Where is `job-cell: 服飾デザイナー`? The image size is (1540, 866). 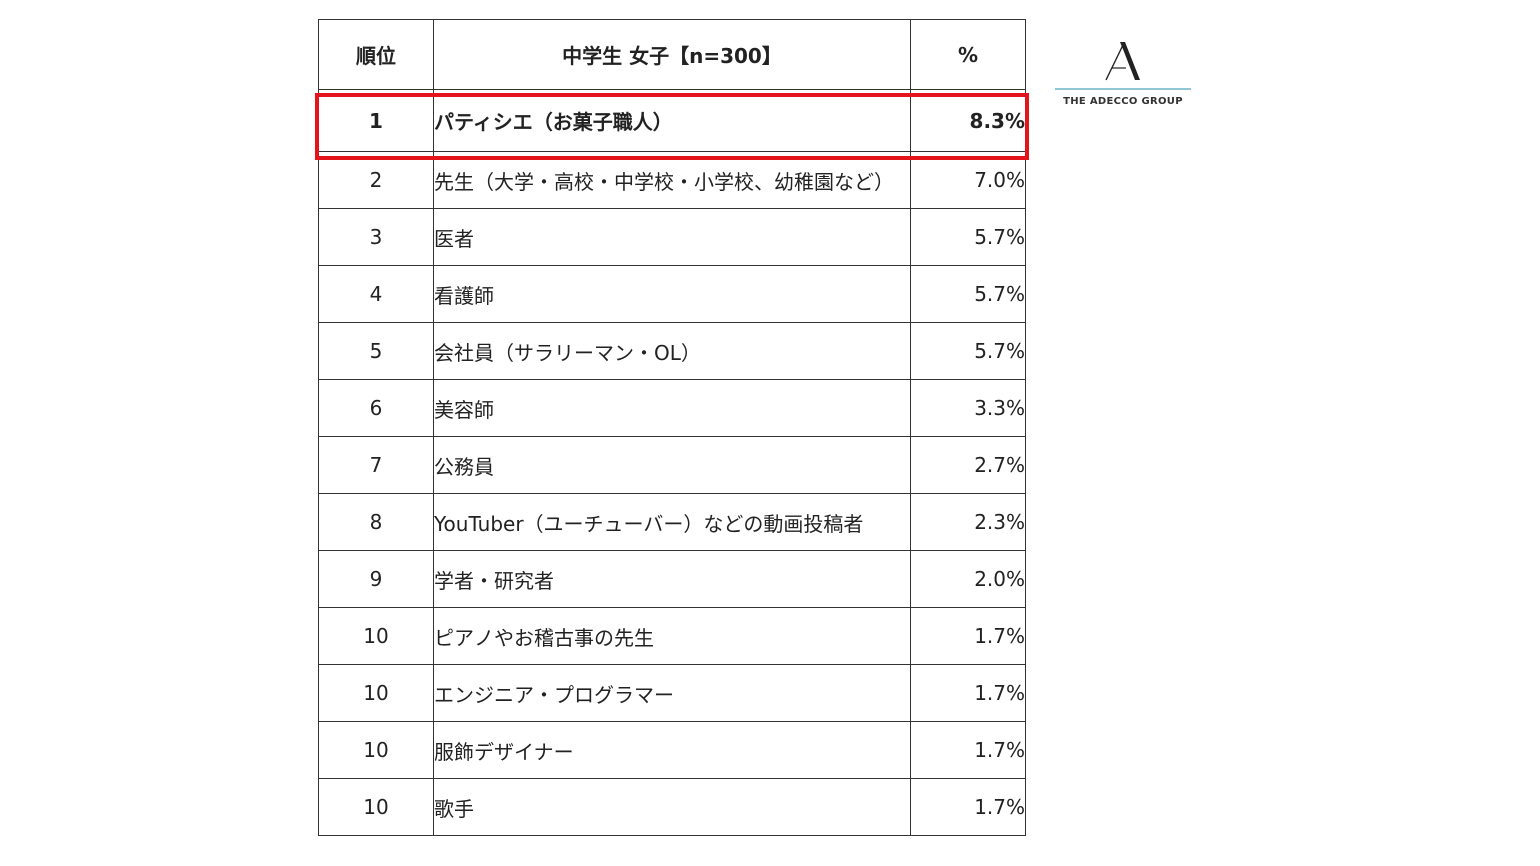
job-cell: 服飾デザイナー is located at coordinates (672, 750).